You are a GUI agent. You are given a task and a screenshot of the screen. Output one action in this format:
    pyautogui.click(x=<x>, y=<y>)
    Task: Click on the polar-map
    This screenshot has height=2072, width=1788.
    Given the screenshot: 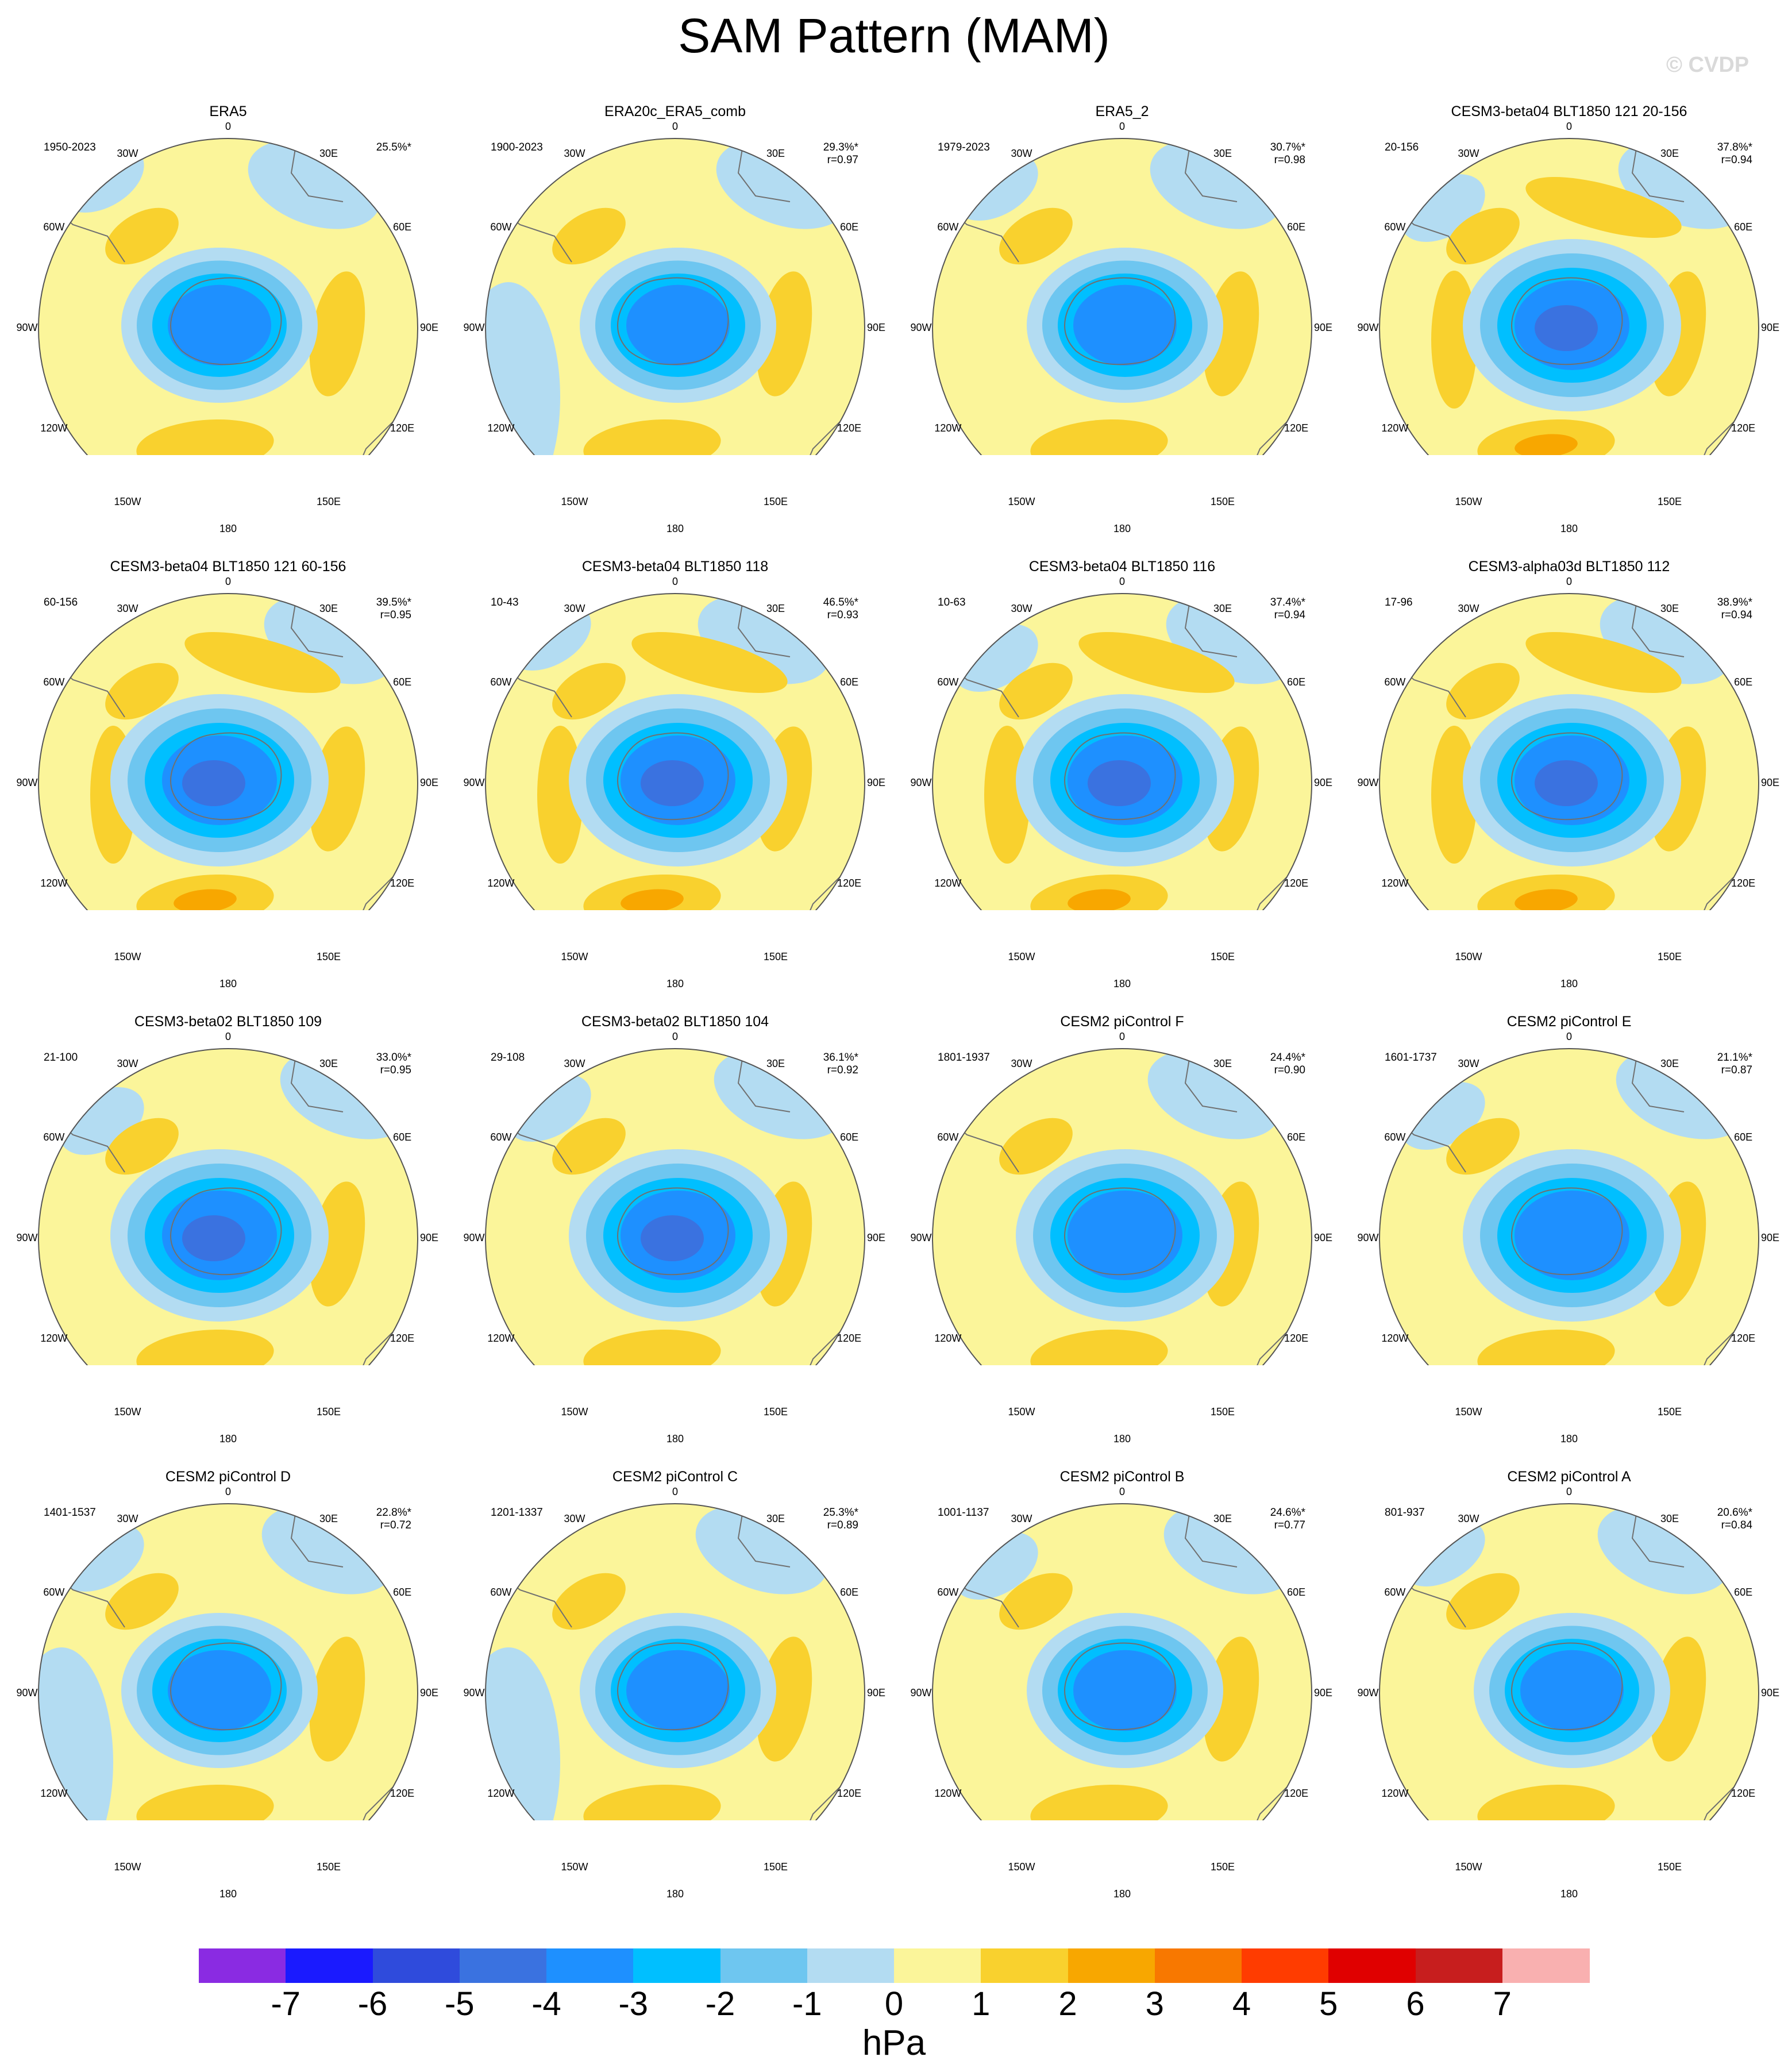 What is the action you would take?
    pyautogui.click(x=675, y=751)
    